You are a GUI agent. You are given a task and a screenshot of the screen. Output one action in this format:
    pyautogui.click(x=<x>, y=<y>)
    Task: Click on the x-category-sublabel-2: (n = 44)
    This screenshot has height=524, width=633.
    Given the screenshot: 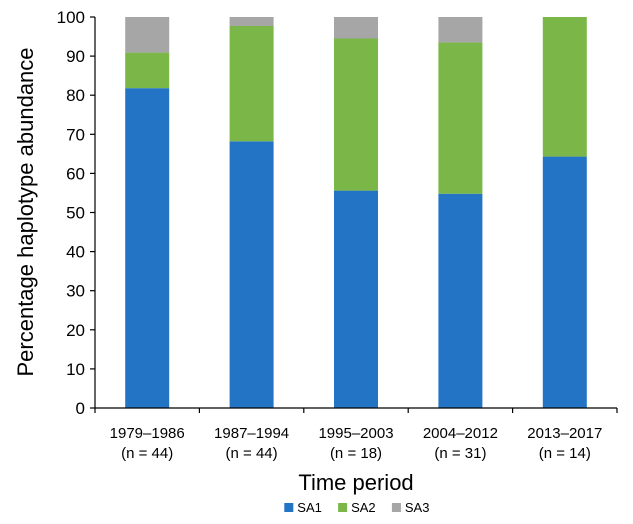 What is the action you would take?
    pyautogui.click(x=252, y=453)
    